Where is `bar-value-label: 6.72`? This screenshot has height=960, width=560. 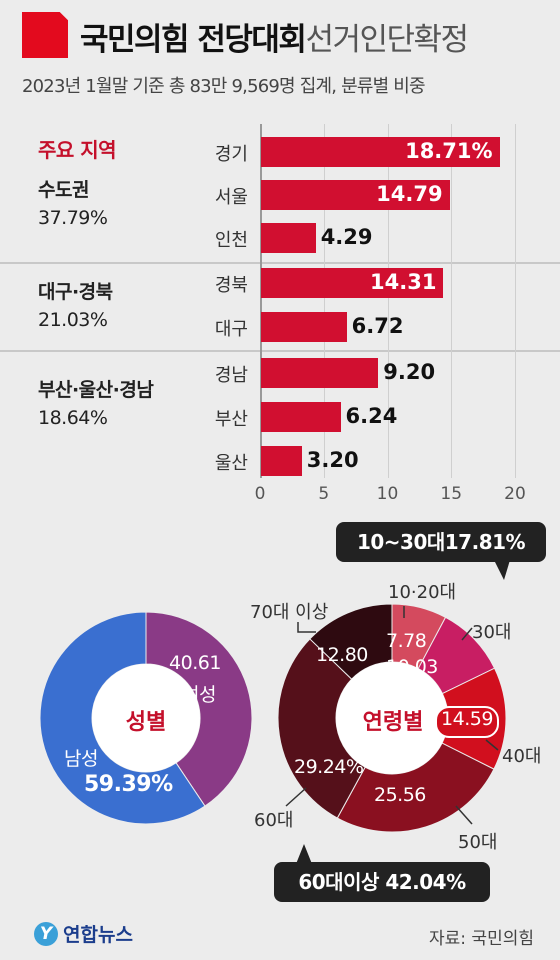
bar-value-label: 6.72 is located at coordinates (377, 326).